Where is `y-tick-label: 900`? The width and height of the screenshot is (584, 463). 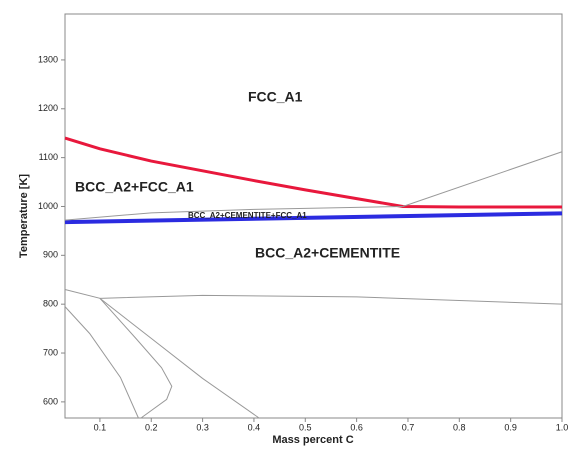
y-tick-label: 900 is located at coordinates (50, 255).